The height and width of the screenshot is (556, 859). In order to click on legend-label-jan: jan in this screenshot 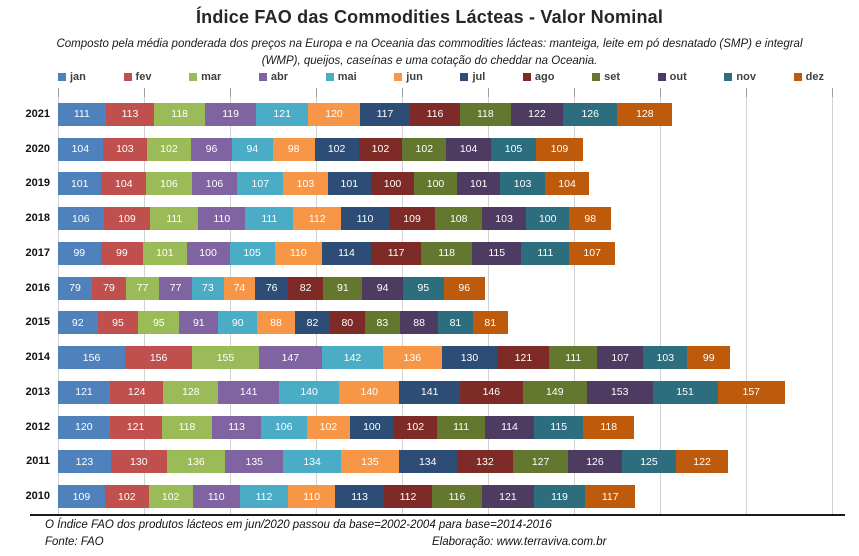, I will do `click(78, 77)`.